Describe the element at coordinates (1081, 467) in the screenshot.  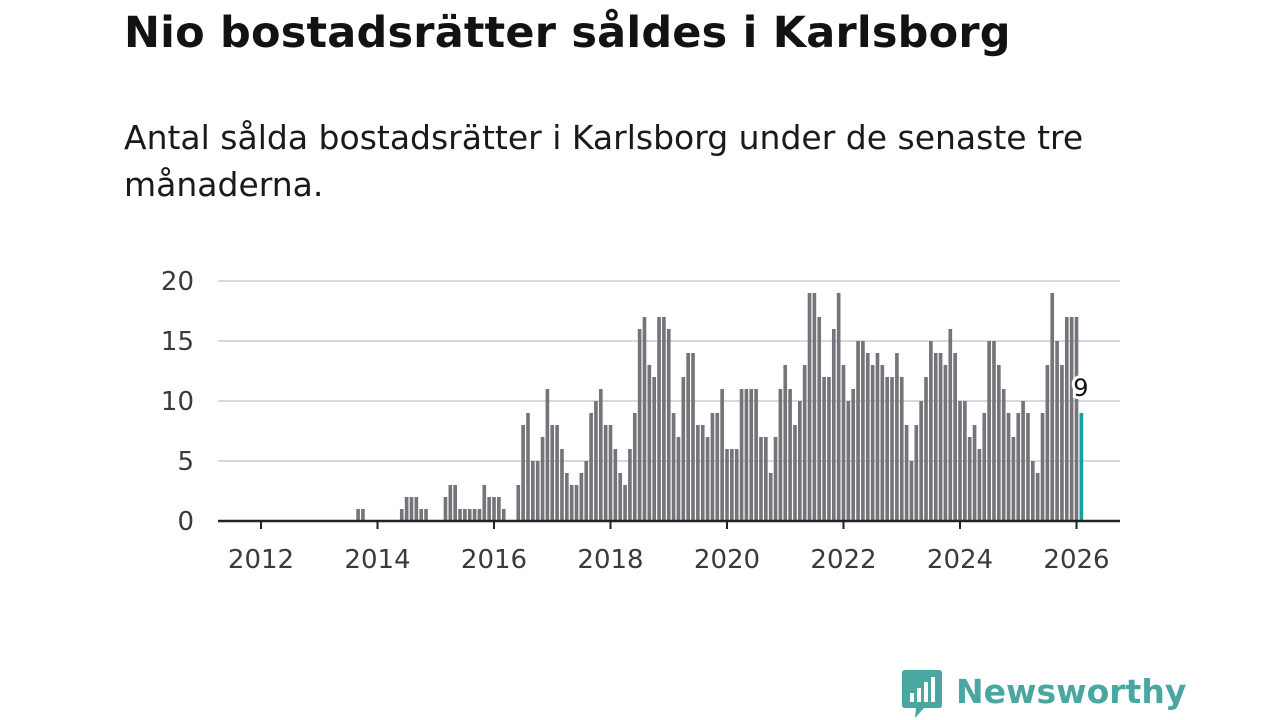
I see `highlight-bar` at that location.